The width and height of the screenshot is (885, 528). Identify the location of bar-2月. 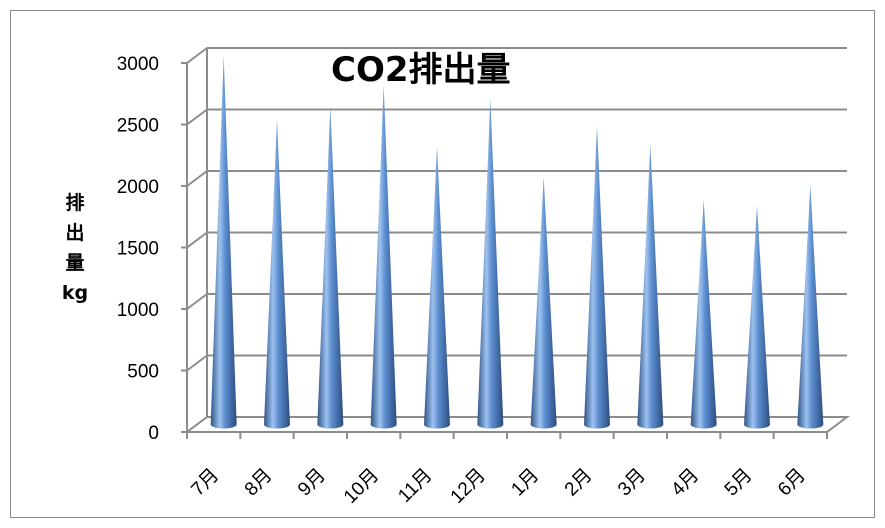
(597, 277).